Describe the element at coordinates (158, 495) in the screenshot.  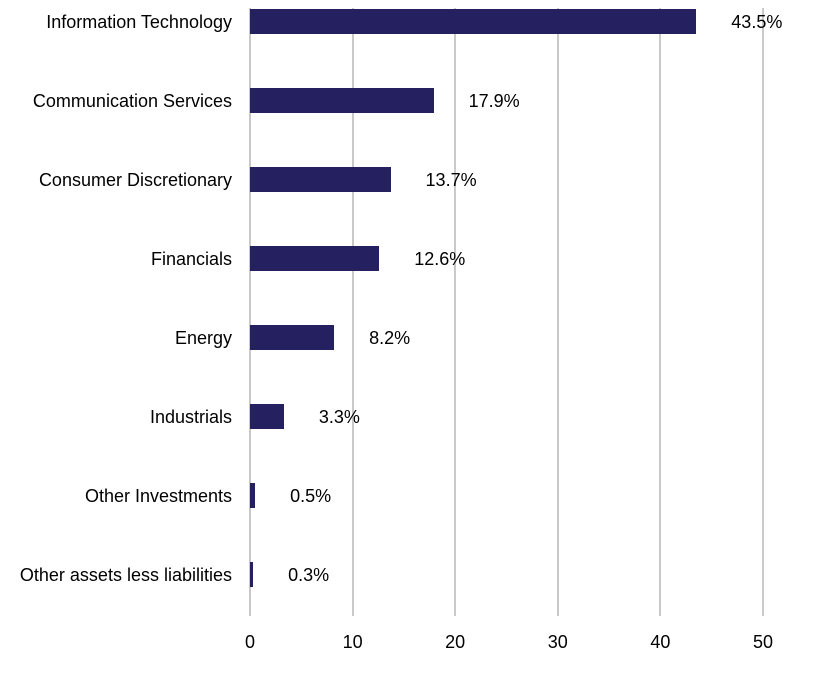
I see `category-label: Other Investments` at that location.